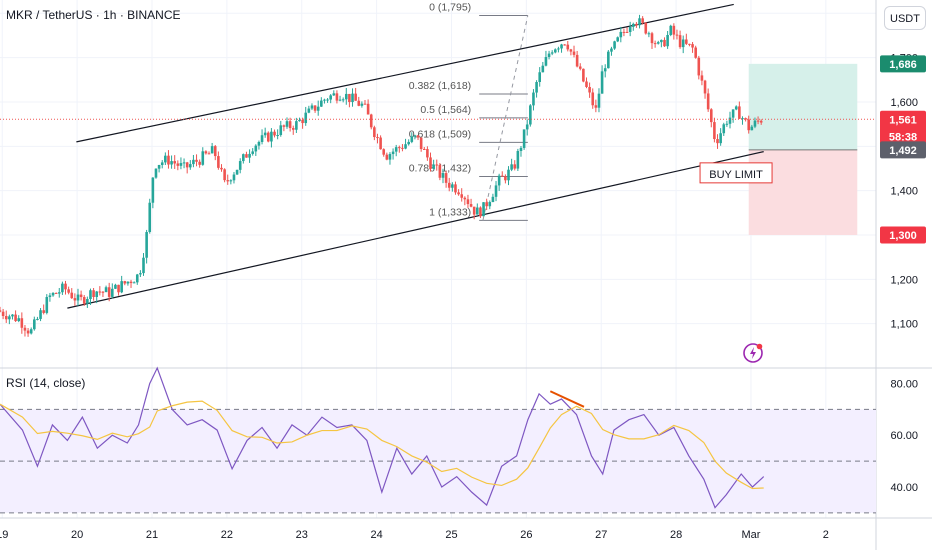  What do you see at coordinates (905, 18) in the screenshot?
I see `currency-button: USDT` at bounding box center [905, 18].